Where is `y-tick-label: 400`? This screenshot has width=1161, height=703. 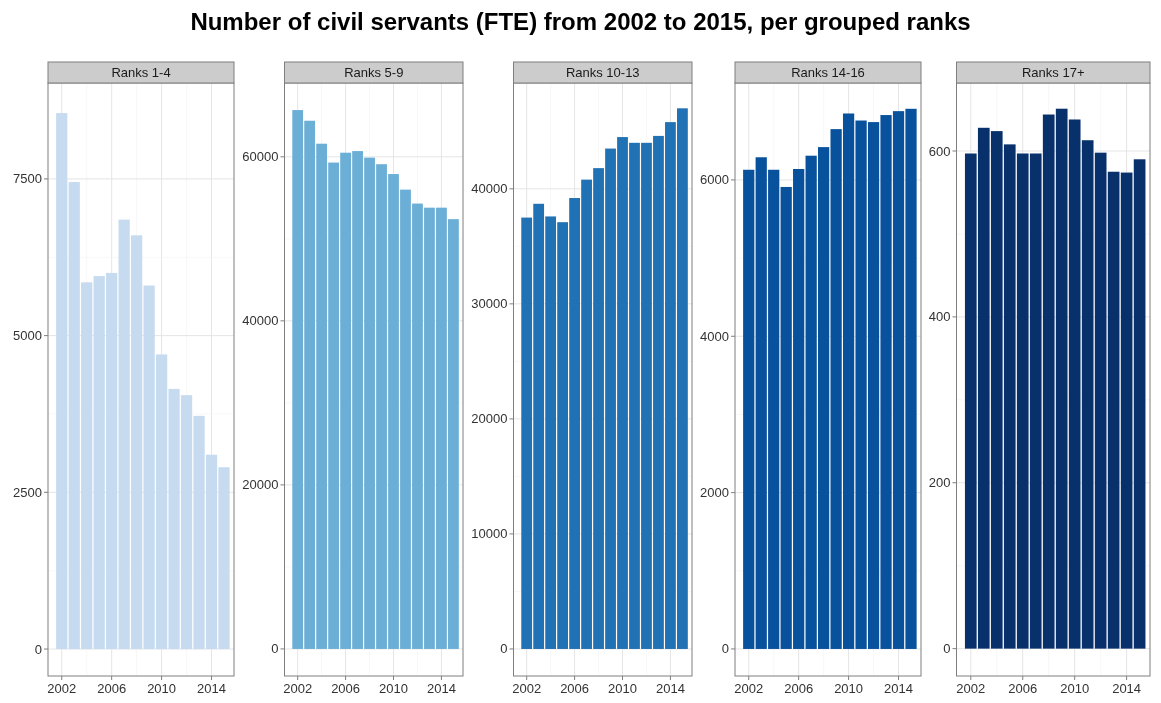 y-tick-label: 400 is located at coordinates (939, 317).